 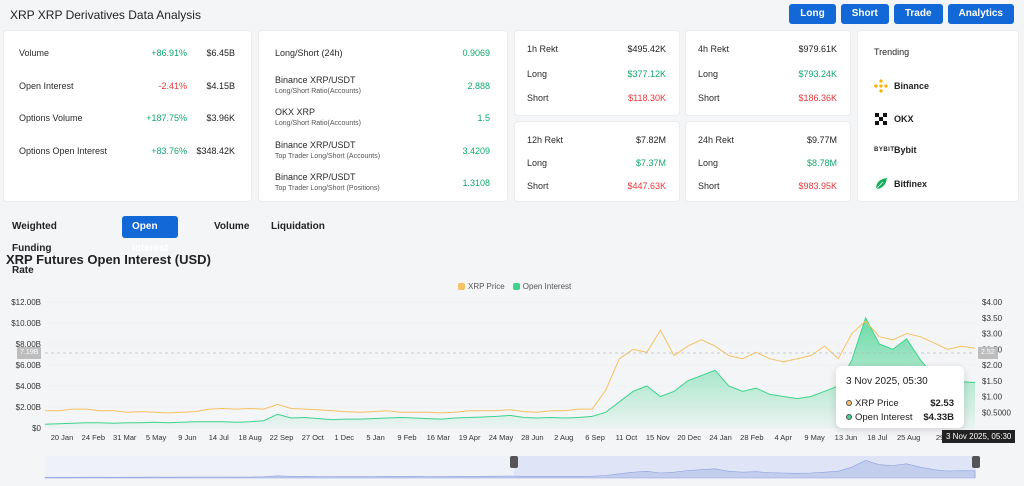 What do you see at coordinates (817, 49) in the screenshot?
I see `rekt-total: $979.61K` at bounding box center [817, 49].